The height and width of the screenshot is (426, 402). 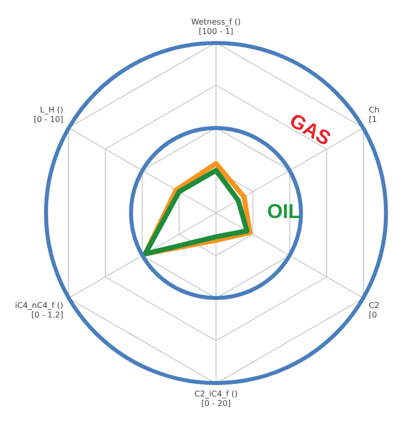 What do you see at coordinates (309, 131) in the screenshot?
I see `text: GAS` at bounding box center [309, 131].